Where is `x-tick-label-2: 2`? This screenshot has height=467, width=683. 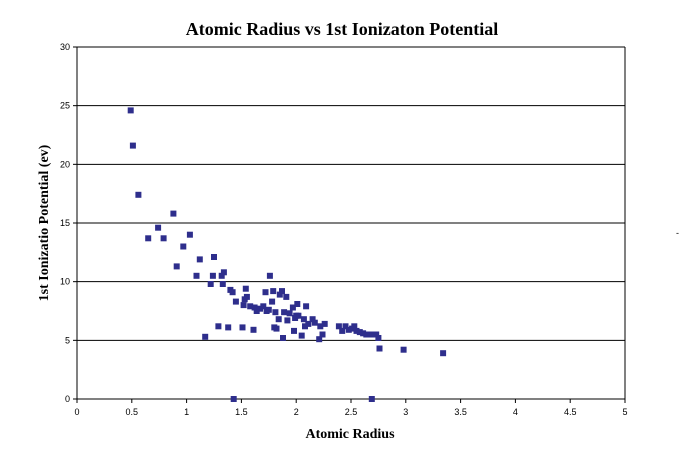
x-tick-label-2: 2 is located at coordinates (296, 412).